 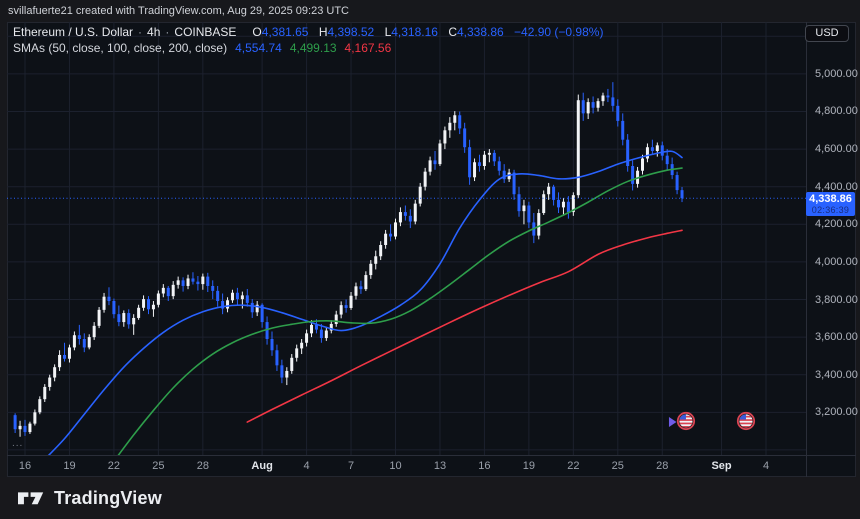 What do you see at coordinates (154, 32) in the screenshot?
I see `interval-label: 4h` at bounding box center [154, 32].